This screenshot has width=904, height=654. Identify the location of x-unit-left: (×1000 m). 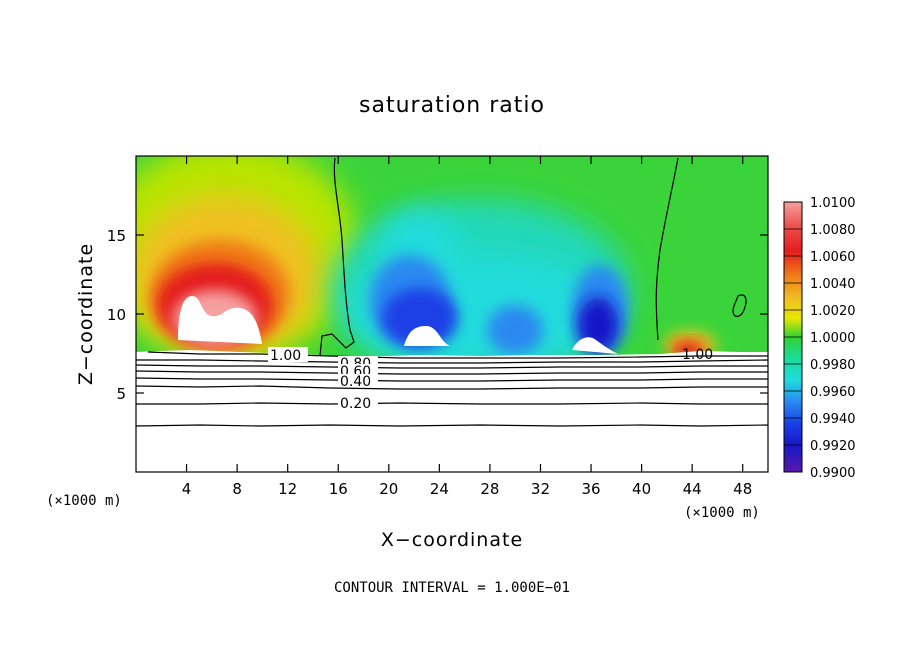
(84, 501).